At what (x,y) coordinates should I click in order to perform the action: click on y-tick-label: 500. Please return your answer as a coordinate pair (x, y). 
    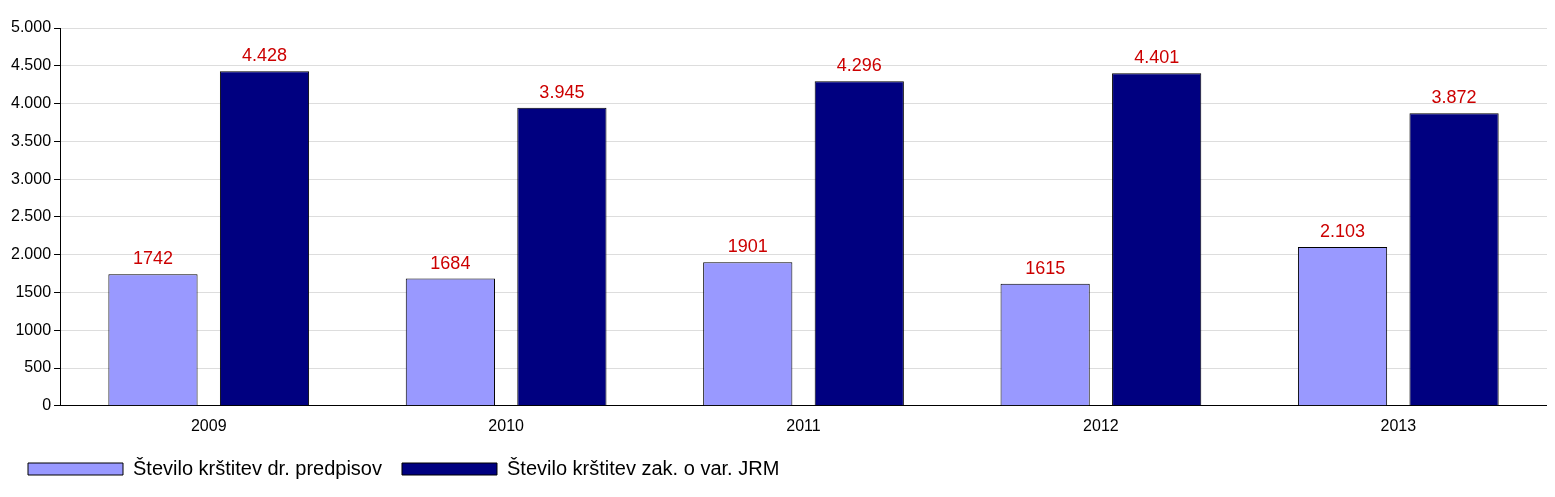
    Looking at the image, I should click on (38, 367).